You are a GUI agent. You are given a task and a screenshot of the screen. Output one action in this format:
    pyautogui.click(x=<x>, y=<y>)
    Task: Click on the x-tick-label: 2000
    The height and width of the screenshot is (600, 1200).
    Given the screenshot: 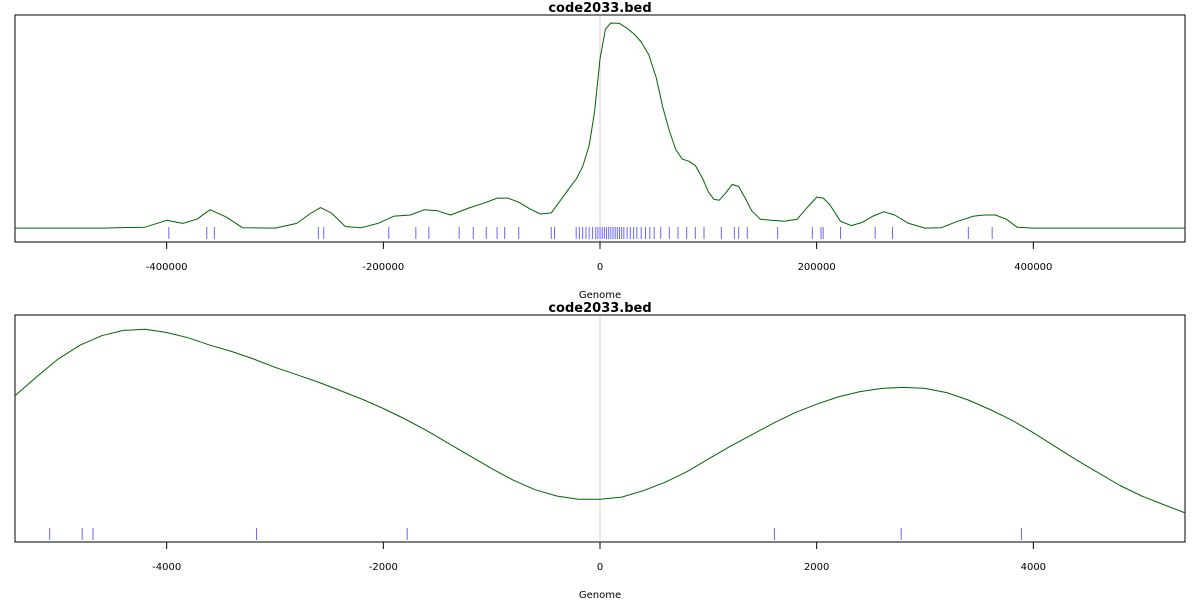 What is the action you would take?
    pyautogui.click(x=816, y=567)
    